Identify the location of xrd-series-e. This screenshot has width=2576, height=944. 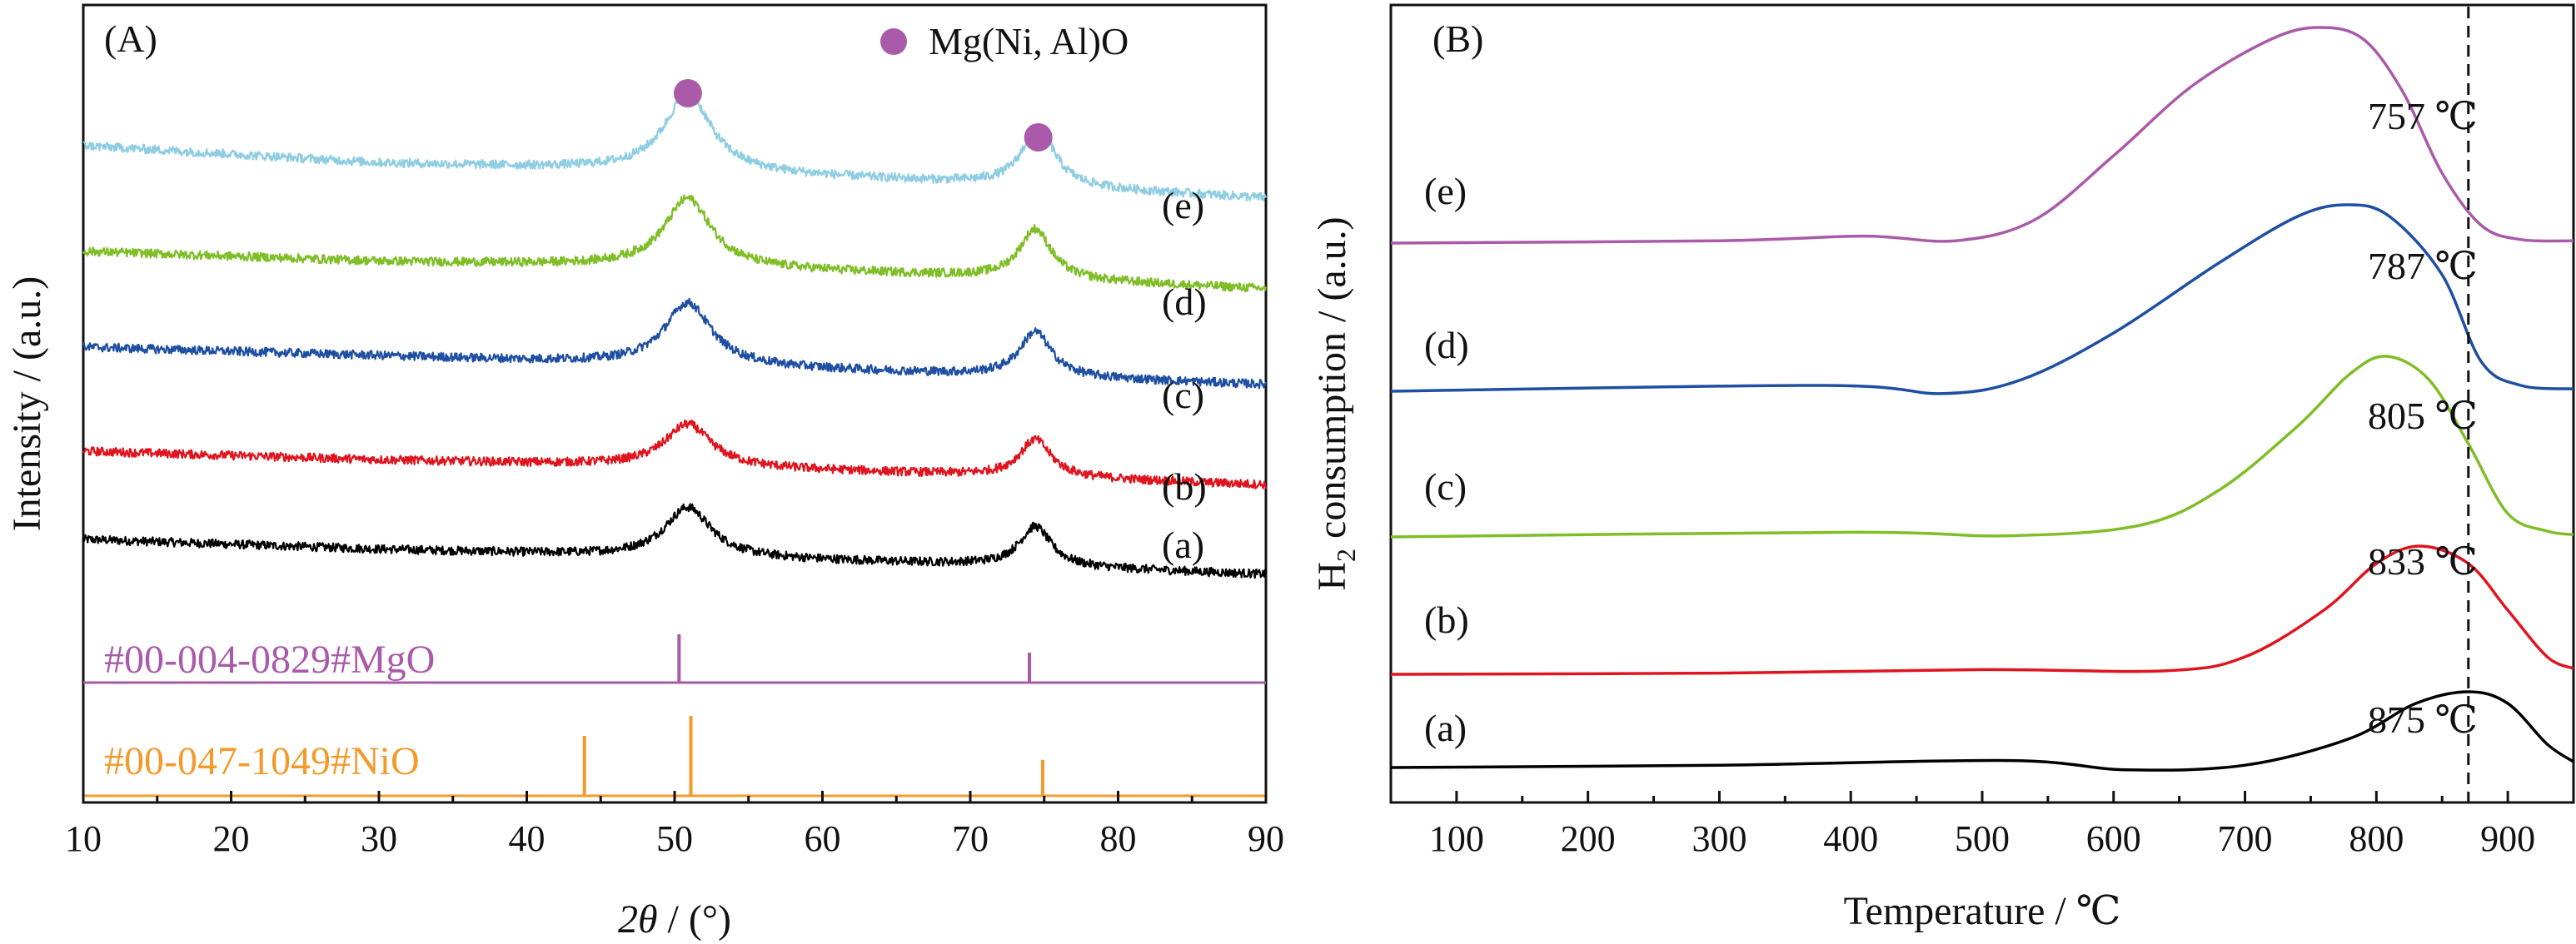
(675, 145).